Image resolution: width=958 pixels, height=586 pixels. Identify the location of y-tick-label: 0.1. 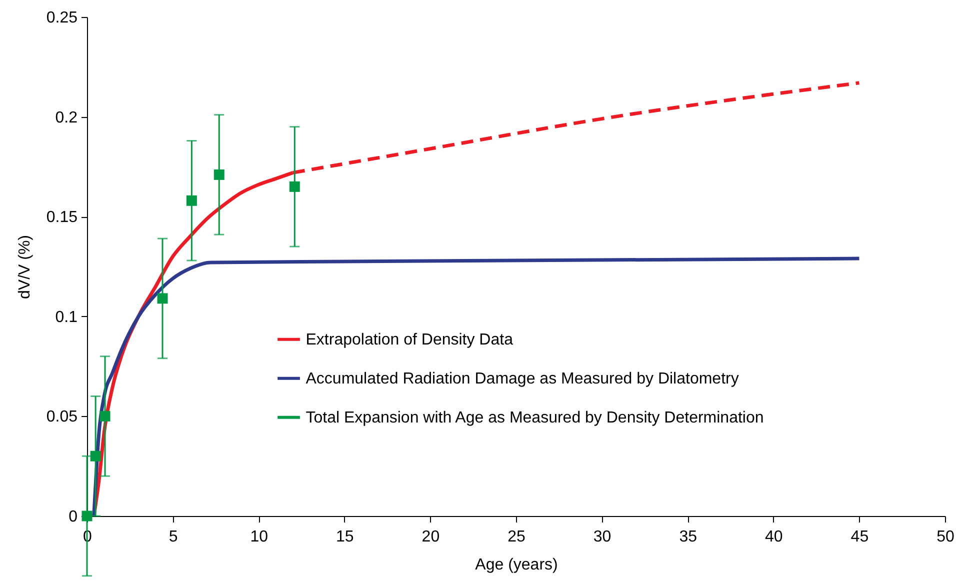
(66, 317).